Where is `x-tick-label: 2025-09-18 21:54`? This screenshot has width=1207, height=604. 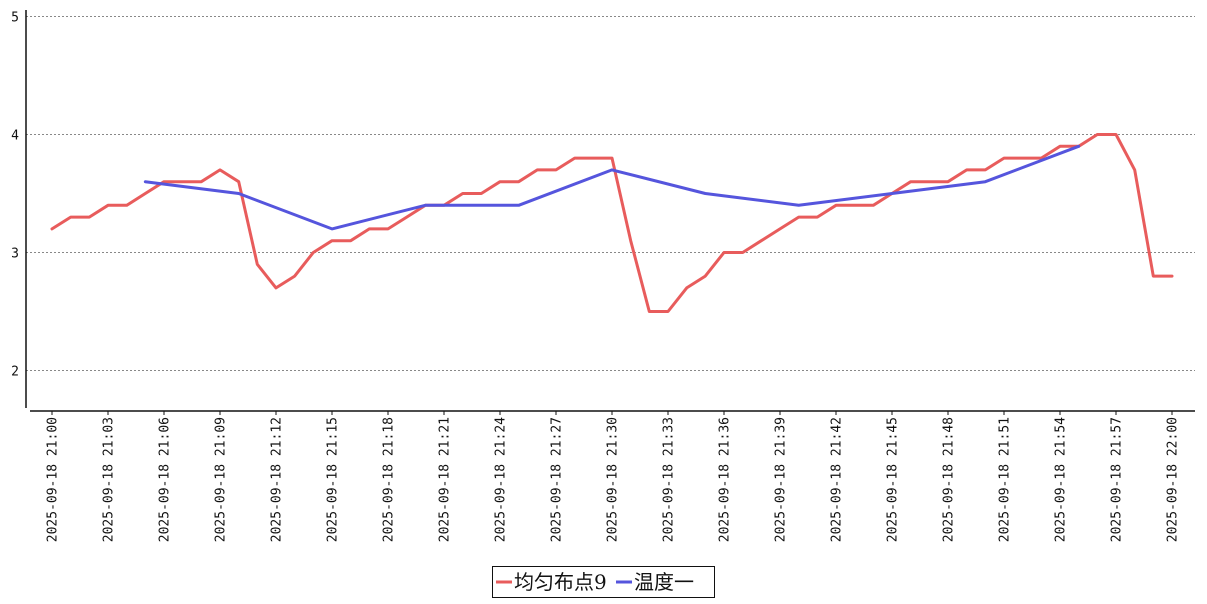 x-tick-label: 2025-09-18 21:54 is located at coordinates (1061, 479).